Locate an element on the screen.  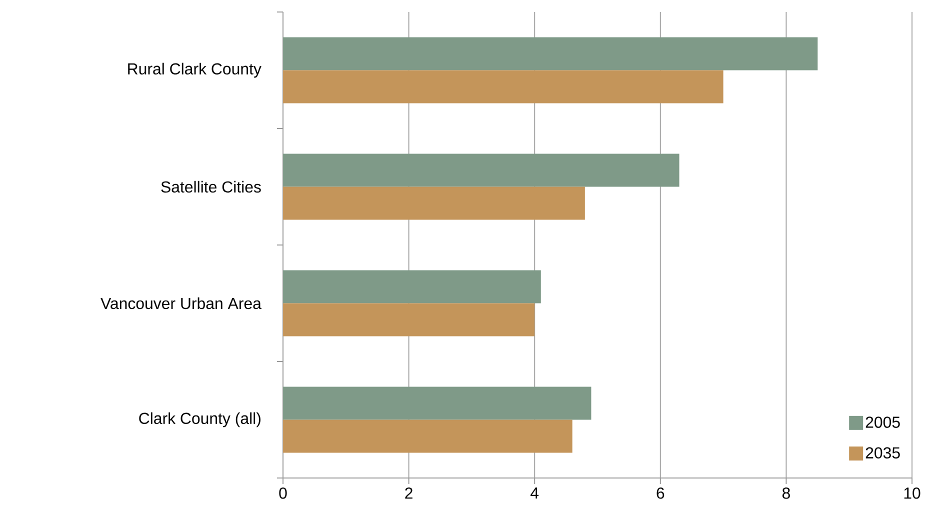
legend-label: 2035 is located at coordinates (883, 452).